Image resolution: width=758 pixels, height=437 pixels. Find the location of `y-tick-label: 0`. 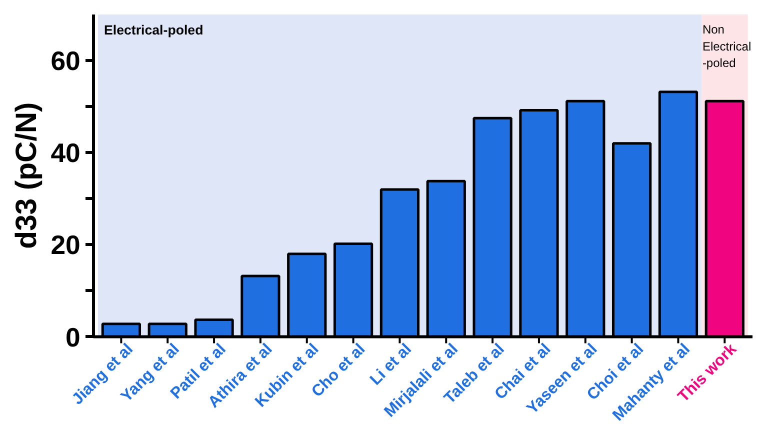

y-tick-label: 0 is located at coordinates (73, 337).